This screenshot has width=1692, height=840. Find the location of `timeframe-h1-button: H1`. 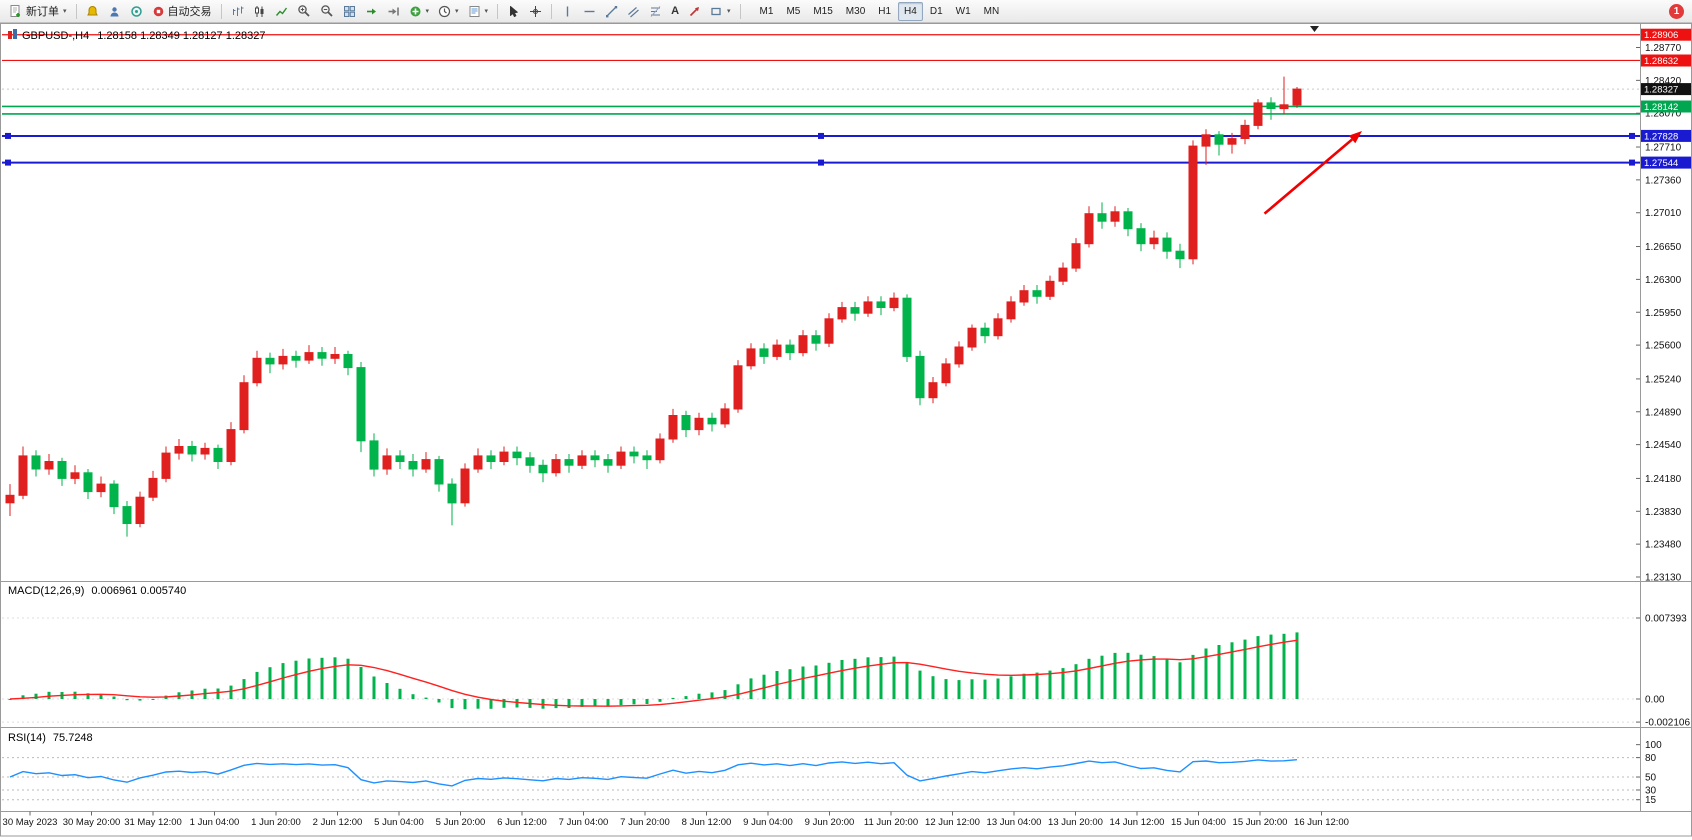

timeframe-h1-button: H1 is located at coordinates (884, 11).